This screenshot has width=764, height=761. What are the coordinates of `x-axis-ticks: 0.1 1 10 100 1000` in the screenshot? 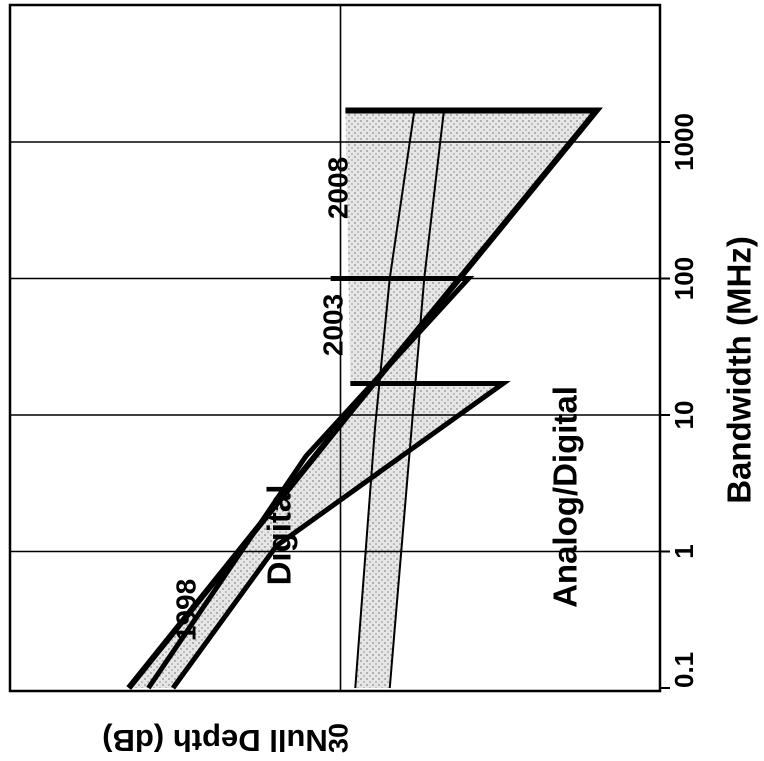 It's located at (679, 401).